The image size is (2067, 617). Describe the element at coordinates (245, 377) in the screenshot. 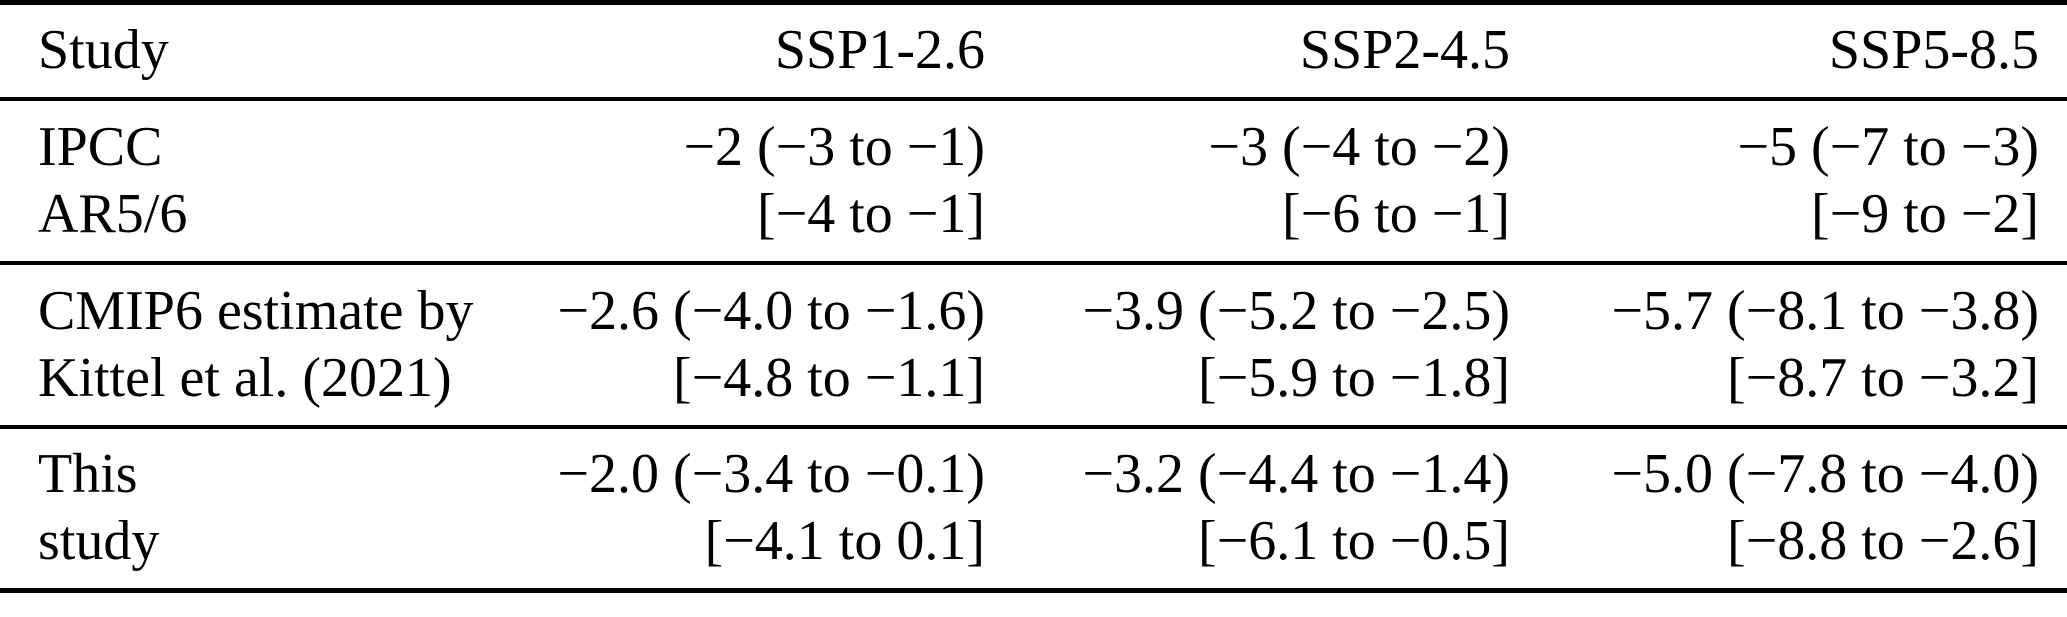

I see `study-name-line: Kittel et al. (2021)` at that location.